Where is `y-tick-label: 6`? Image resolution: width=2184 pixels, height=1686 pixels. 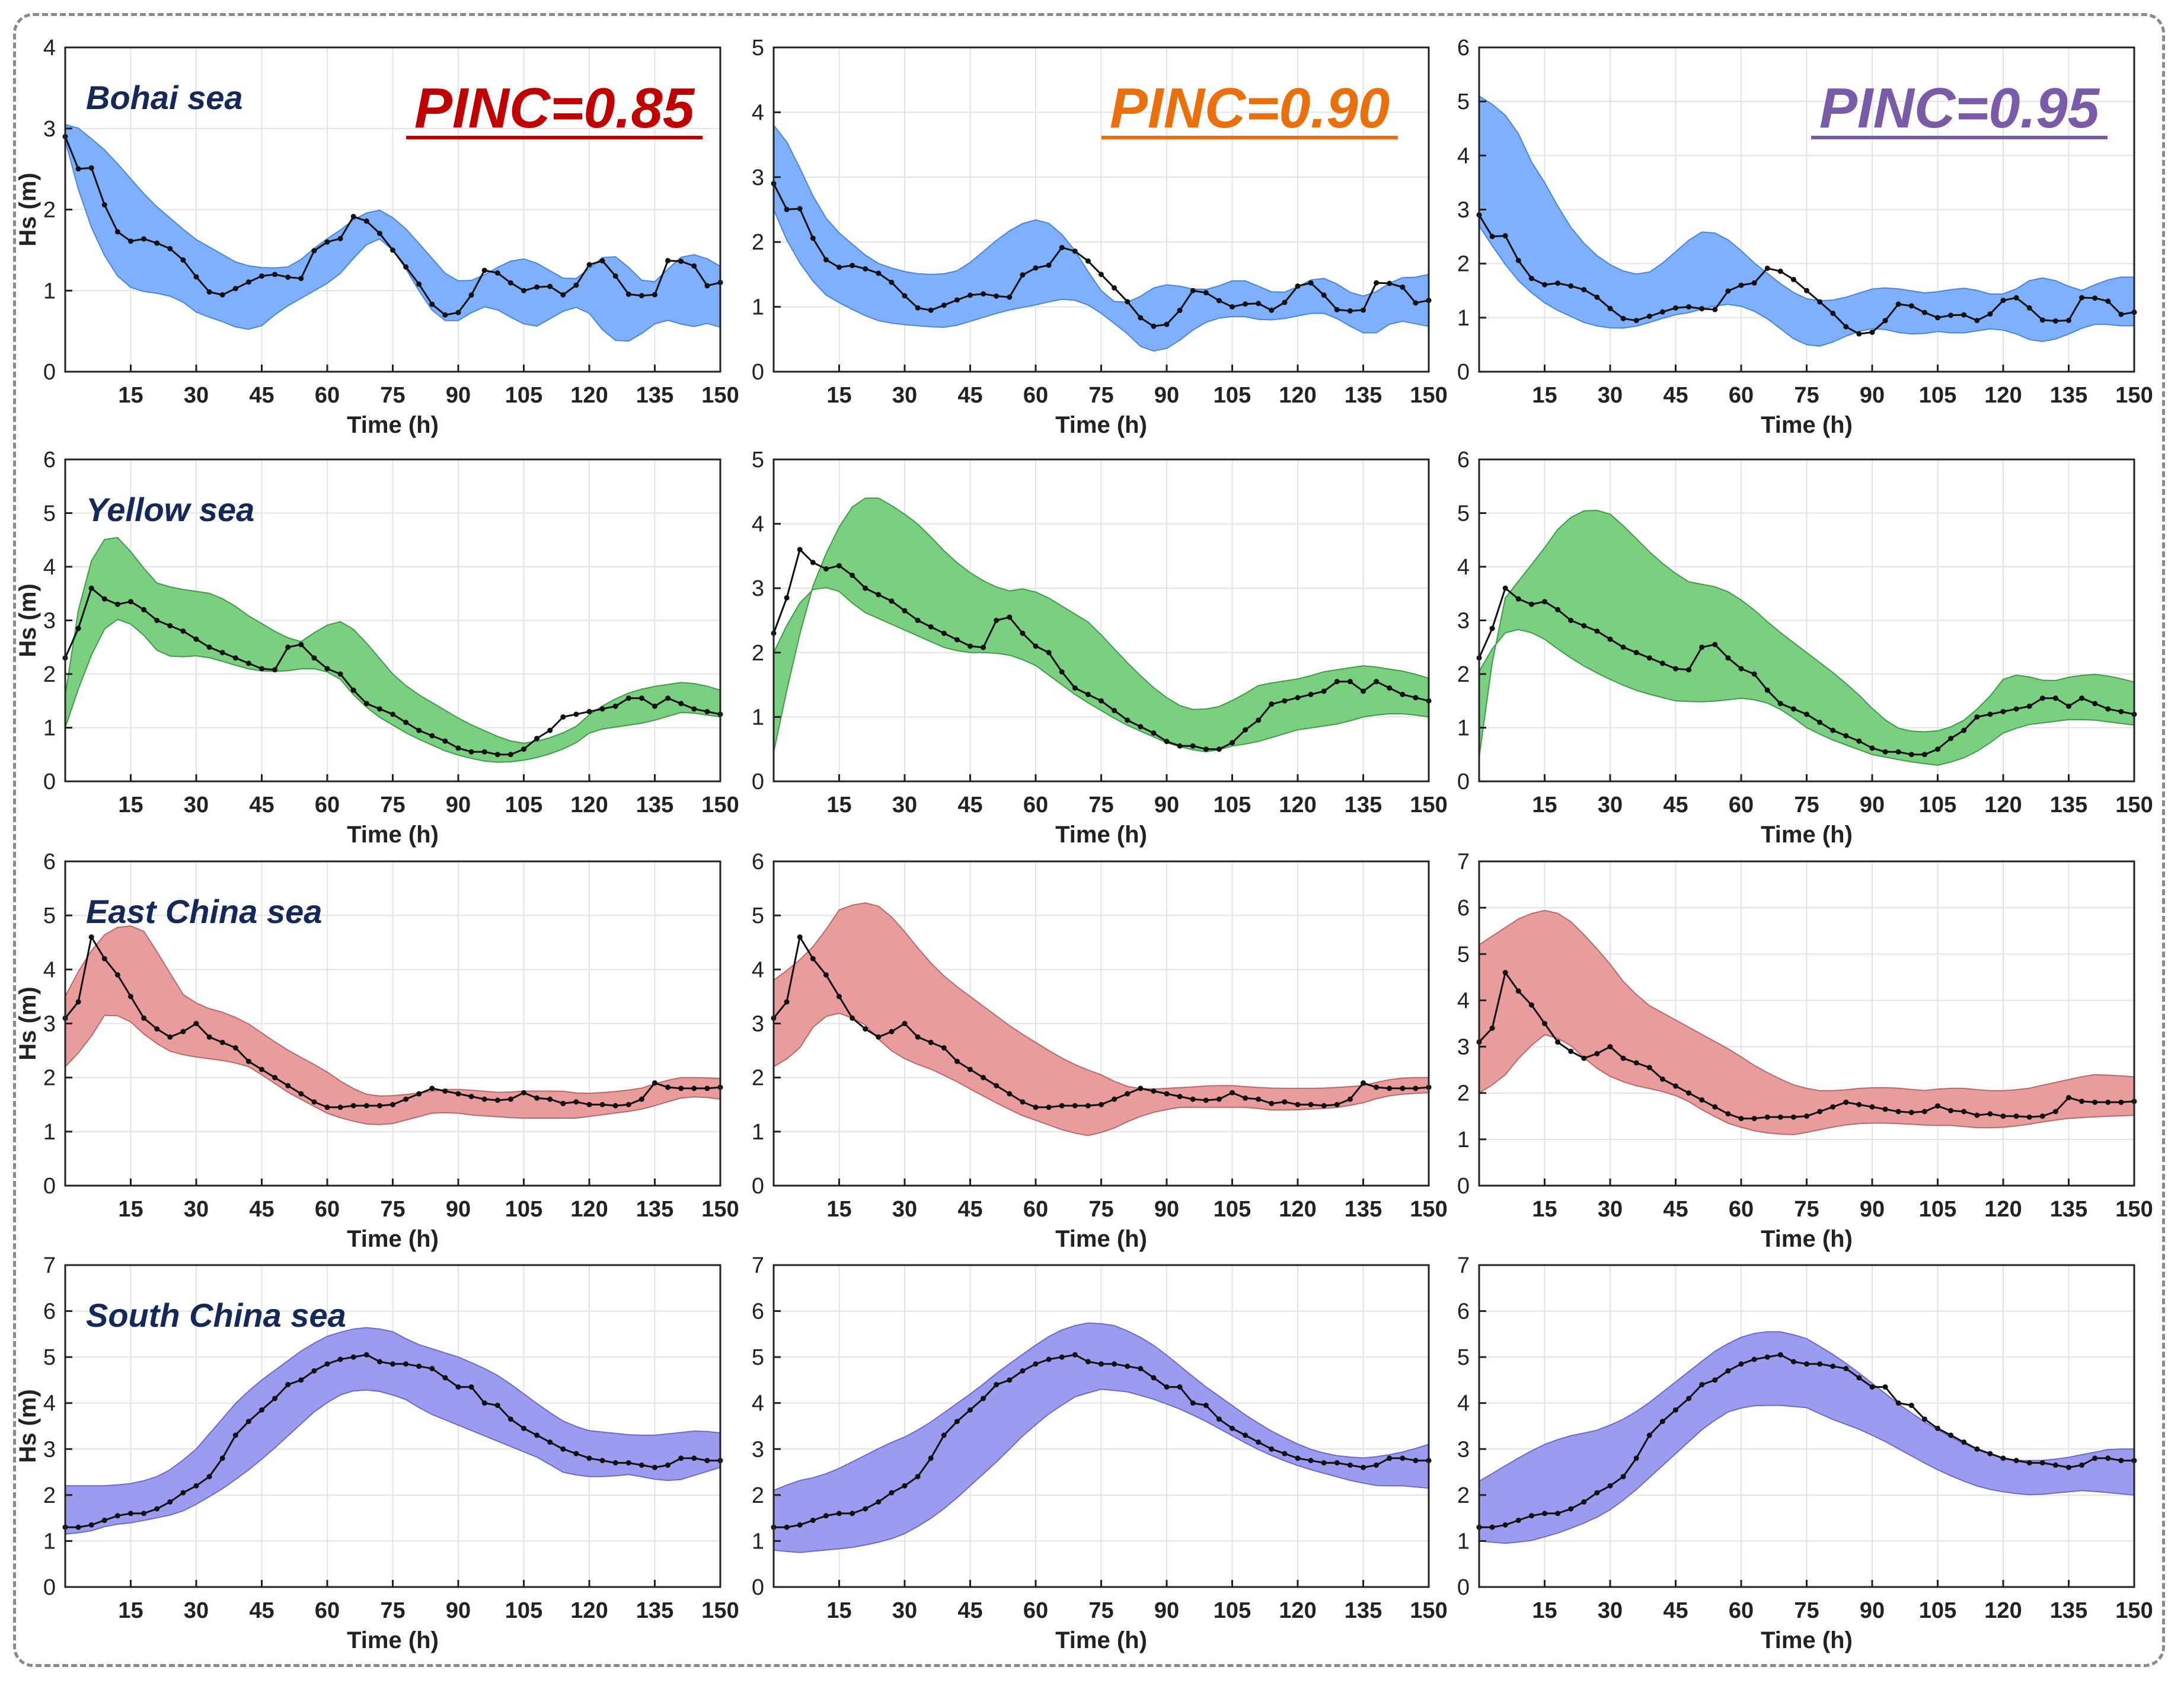
y-tick-label: 6 is located at coordinates (758, 1311).